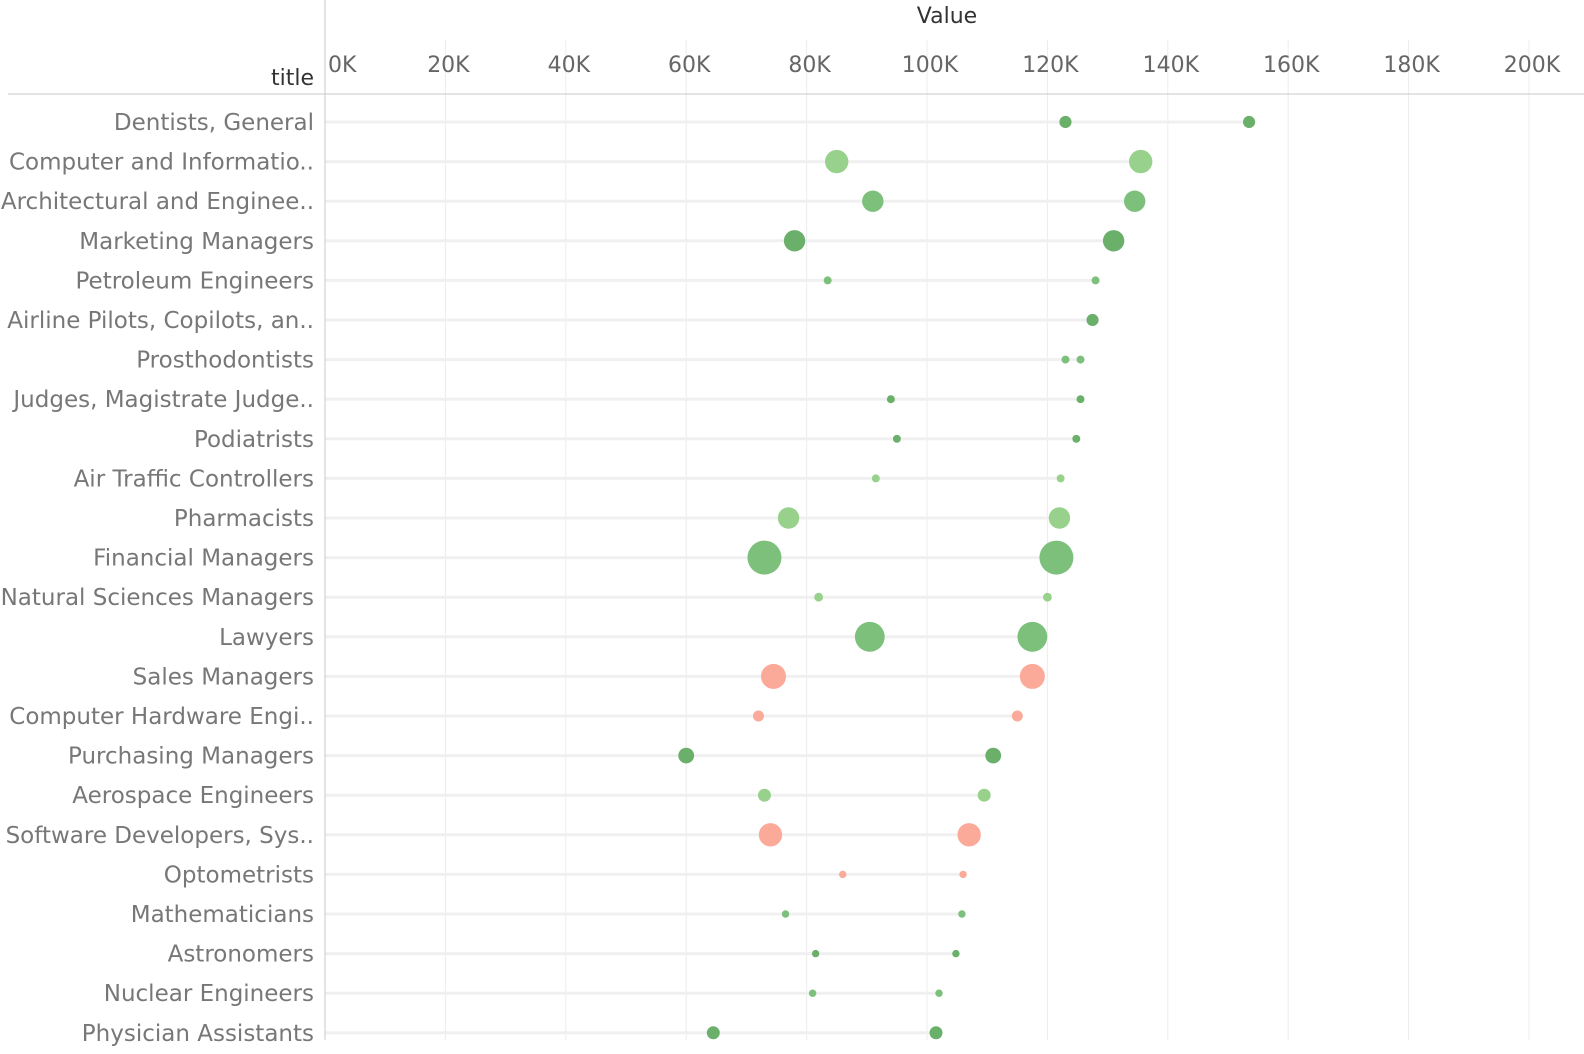  I want to click on x-tick-label: 140K, so click(1171, 65).